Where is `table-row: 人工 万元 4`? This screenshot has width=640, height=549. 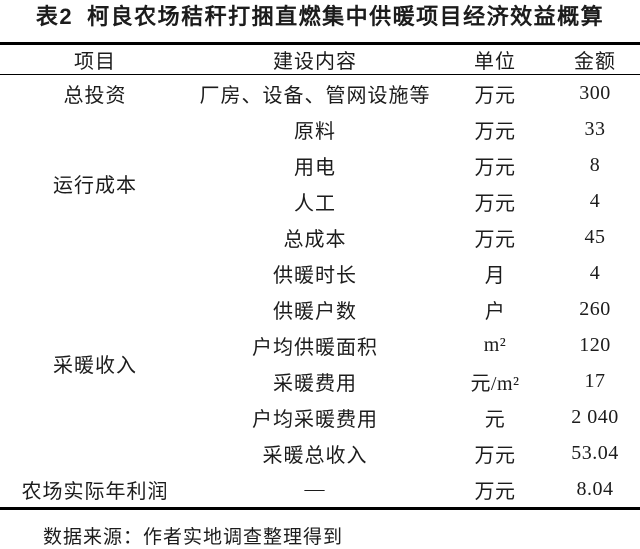
table-row: 人工 万元 4 is located at coordinates (320, 201).